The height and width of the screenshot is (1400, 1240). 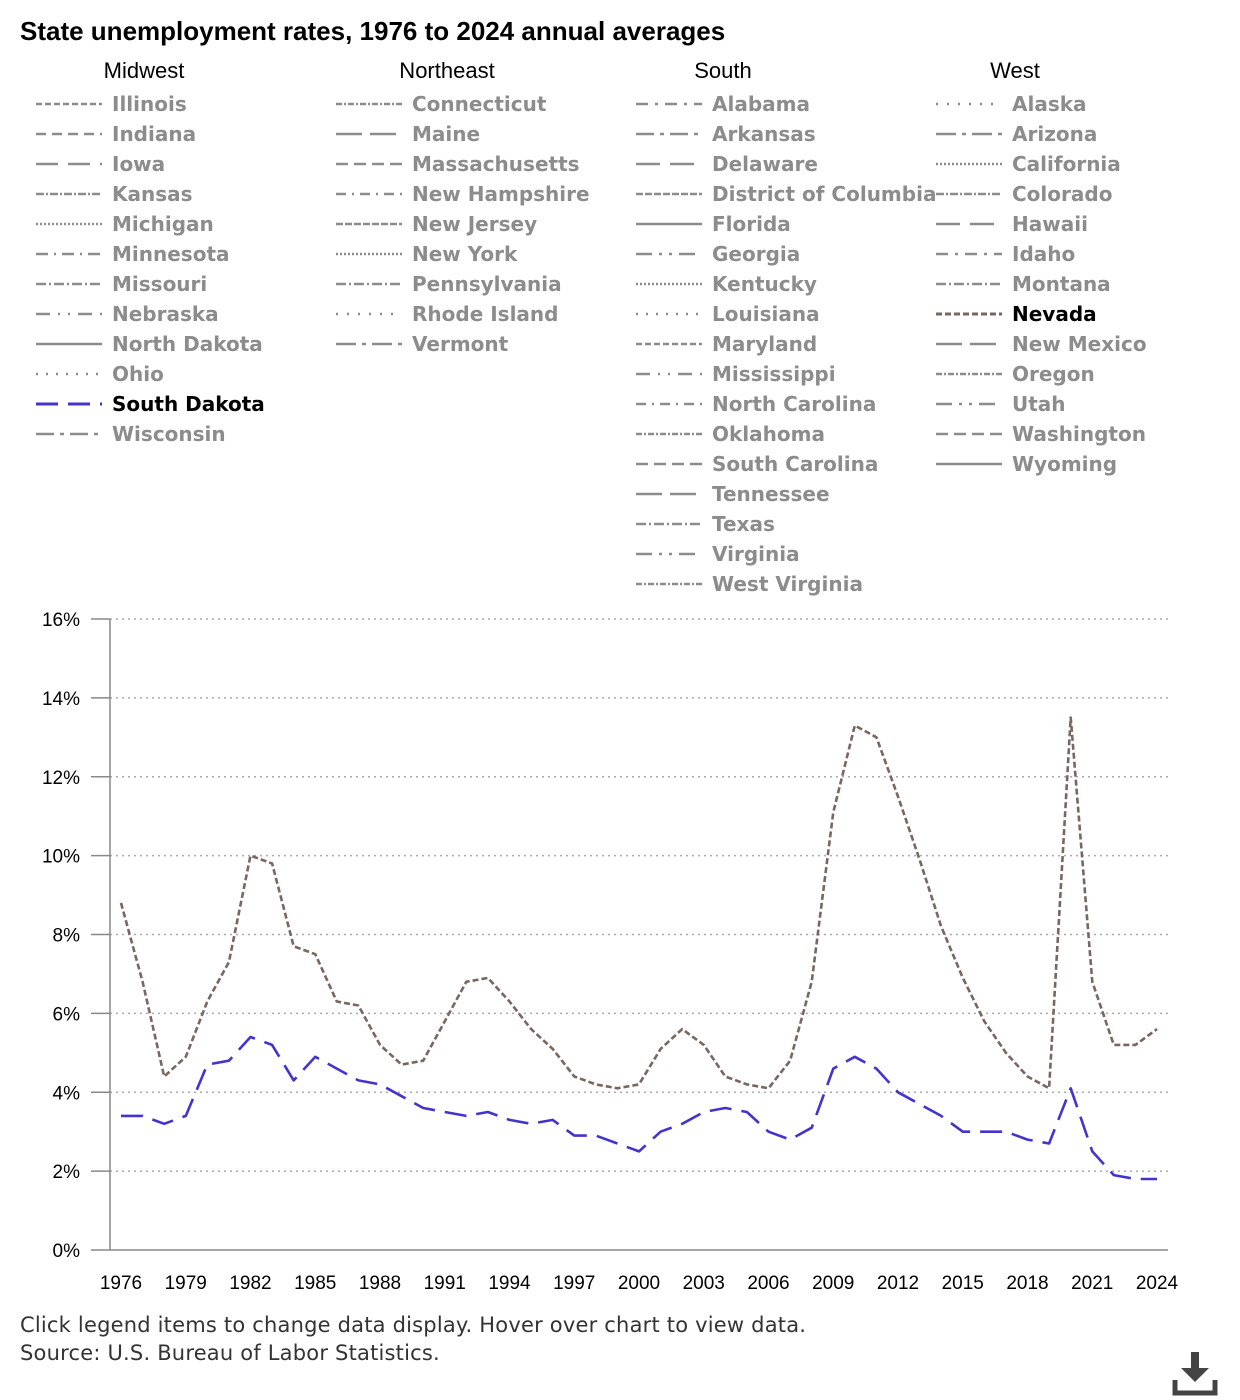 I want to click on legend-item-vermont: Vermont, so click(x=422, y=344).